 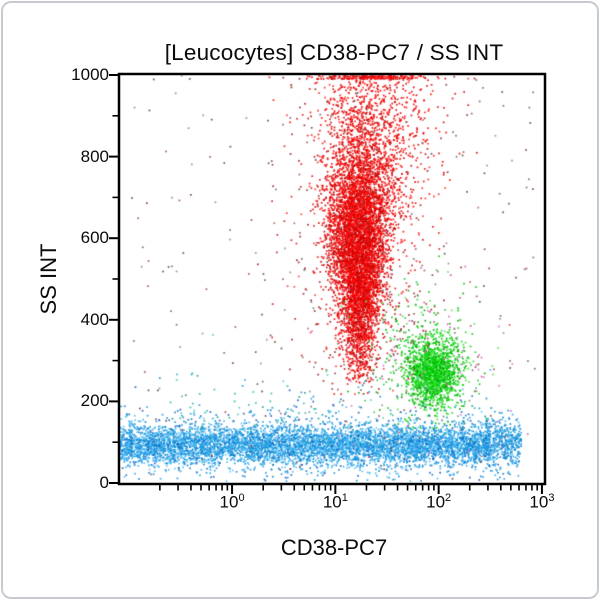 What do you see at coordinates (334, 547) in the screenshot?
I see `x-axis-label: CD38-PC7` at bounding box center [334, 547].